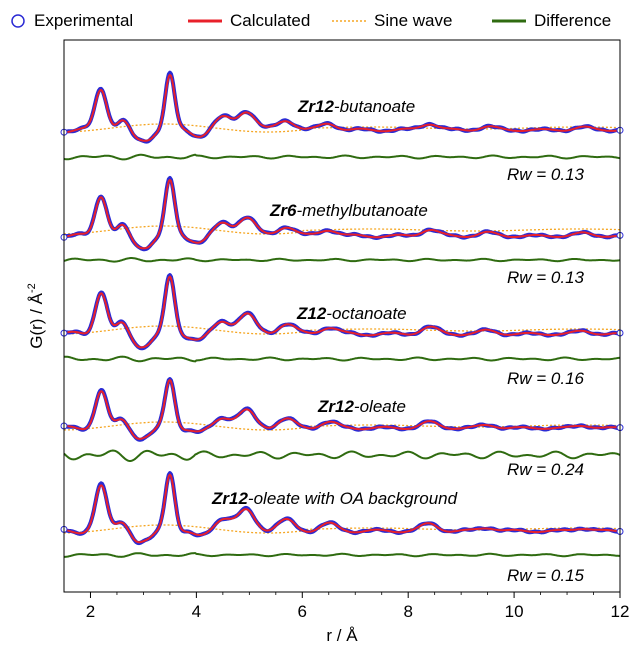  What do you see at coordinates (573, 20) in the screenshot?
I see `legend-label-diff: Difference` at bounding box center [573, 20].